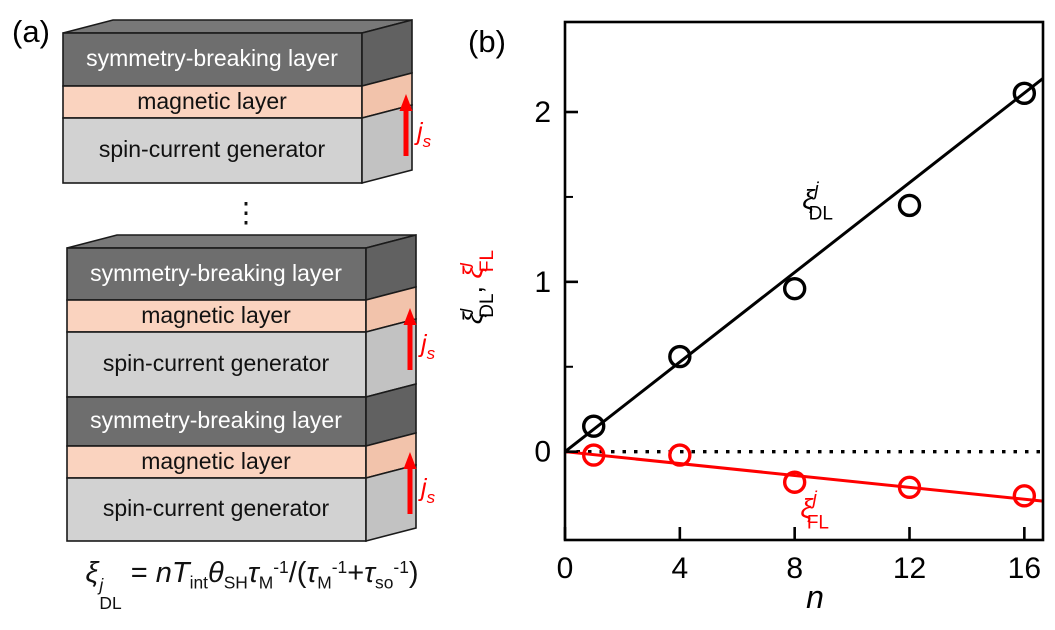 The width and height of the screenshot is (1055, 630). What do you see at coordinates (1024, 568) in the screenshot?
I see `x-tick-label: 16` at bounding box center [1024, 568].